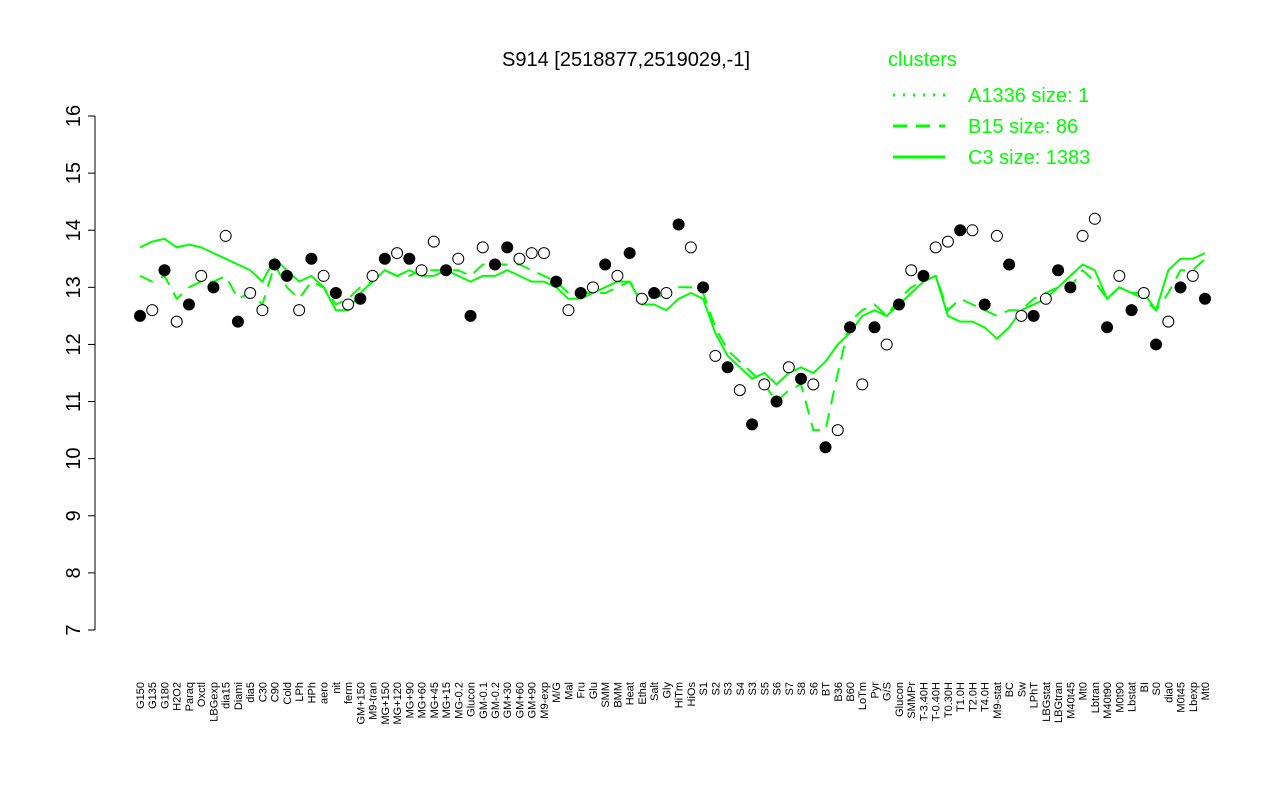 This screenshot has width=1280, height=800. I want to click on x-tick-label: S0, so click(1157, 688).